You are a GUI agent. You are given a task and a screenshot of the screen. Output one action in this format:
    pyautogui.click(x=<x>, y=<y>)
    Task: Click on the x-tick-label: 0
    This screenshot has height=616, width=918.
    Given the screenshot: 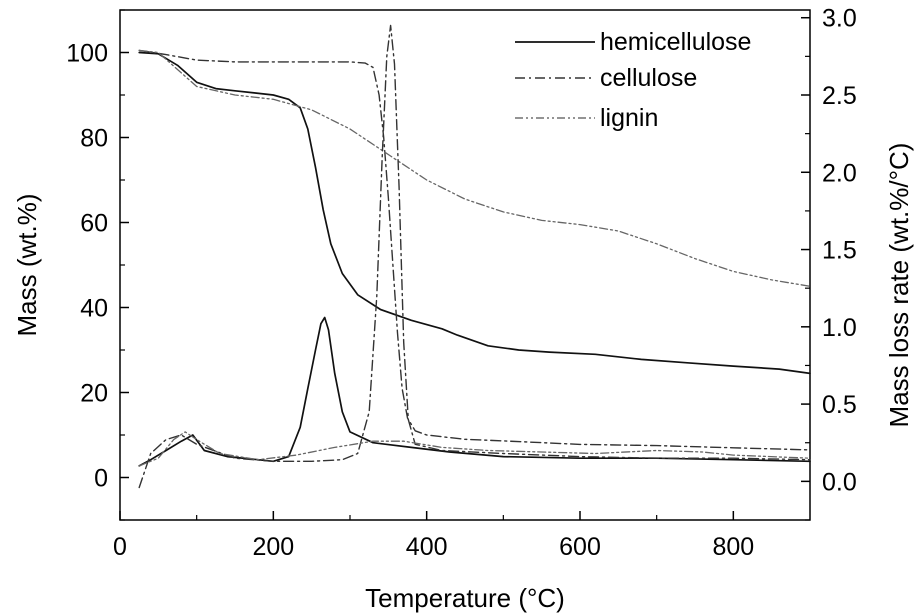 What is the action you would take?
    pyautogui.click(x=120, y=547)
    